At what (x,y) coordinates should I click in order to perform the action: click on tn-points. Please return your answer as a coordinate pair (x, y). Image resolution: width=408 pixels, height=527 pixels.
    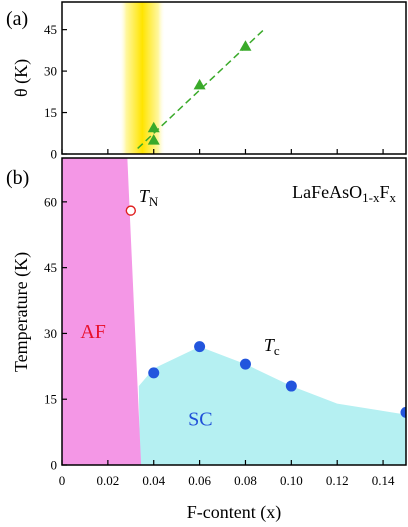
    Looking at the image, I should click on (131, 210).